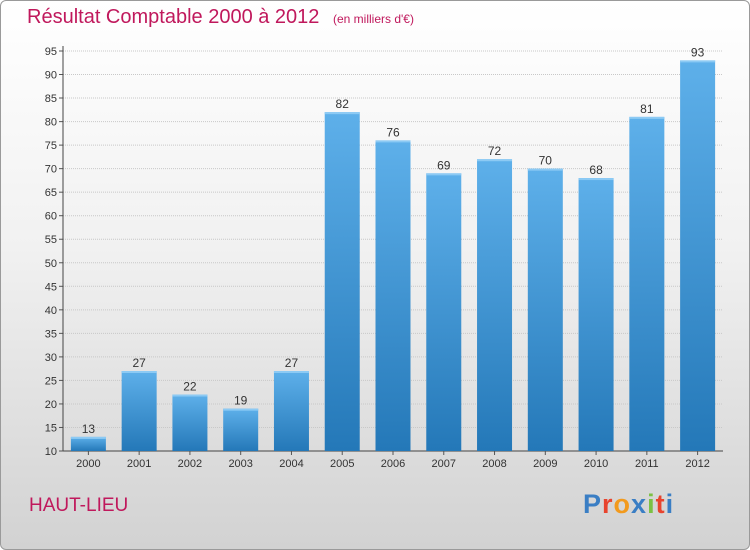 The height and width of the screenshot is (550, 750). I want to click on x-tick-label: 2006, so click(393, 464).